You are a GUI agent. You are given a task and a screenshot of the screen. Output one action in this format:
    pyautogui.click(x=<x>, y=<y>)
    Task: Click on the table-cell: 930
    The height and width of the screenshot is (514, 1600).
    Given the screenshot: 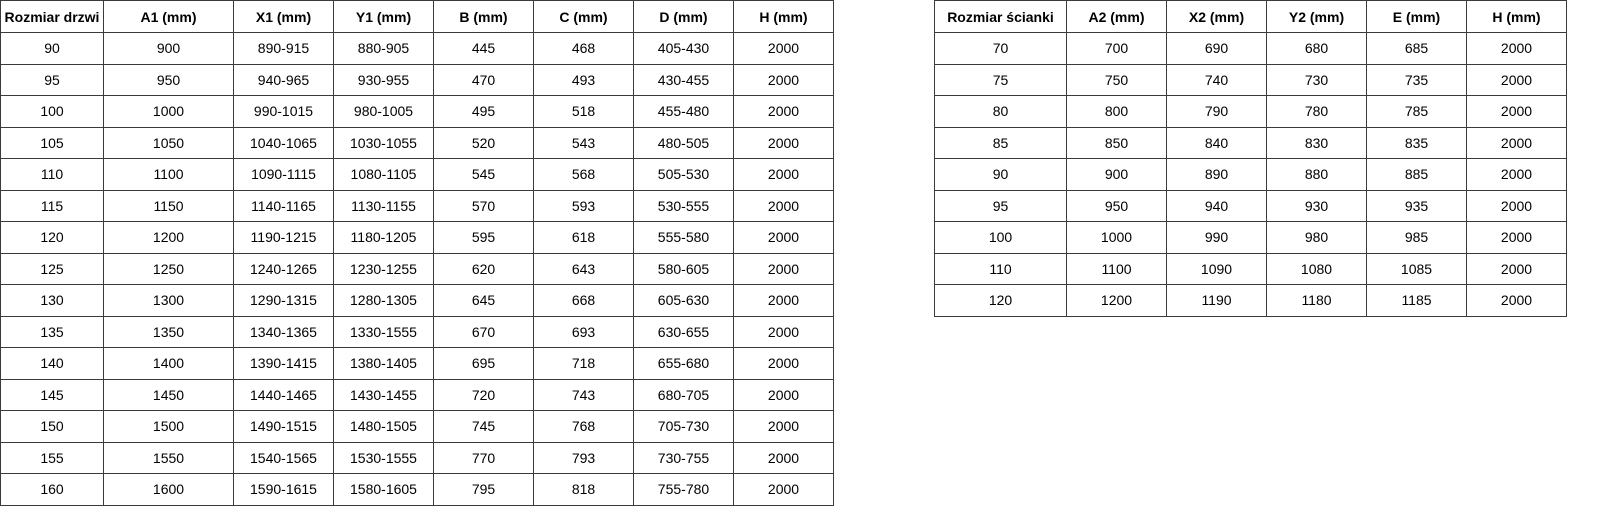 What is the action you would take?
    pyautogui.click(x=1316, y=205)
    